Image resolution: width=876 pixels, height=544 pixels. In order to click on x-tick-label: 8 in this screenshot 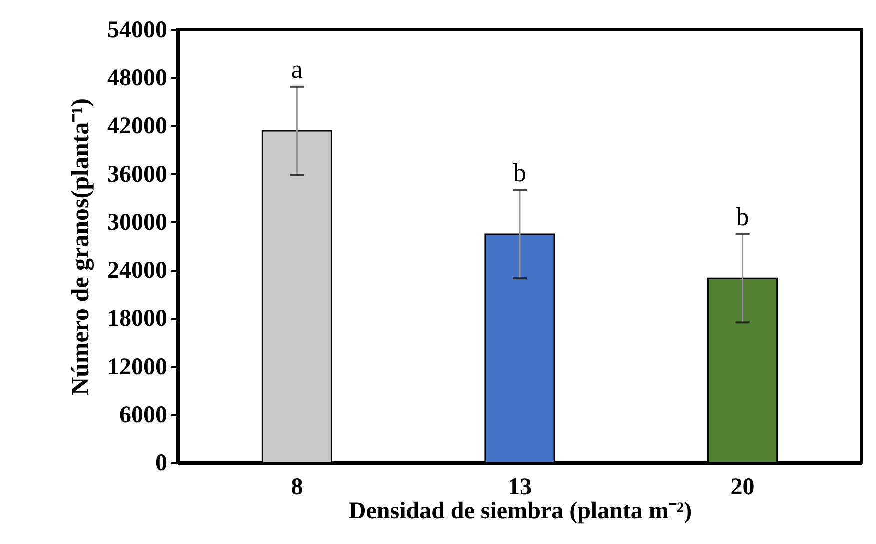, I will do `click(297, 487)`.